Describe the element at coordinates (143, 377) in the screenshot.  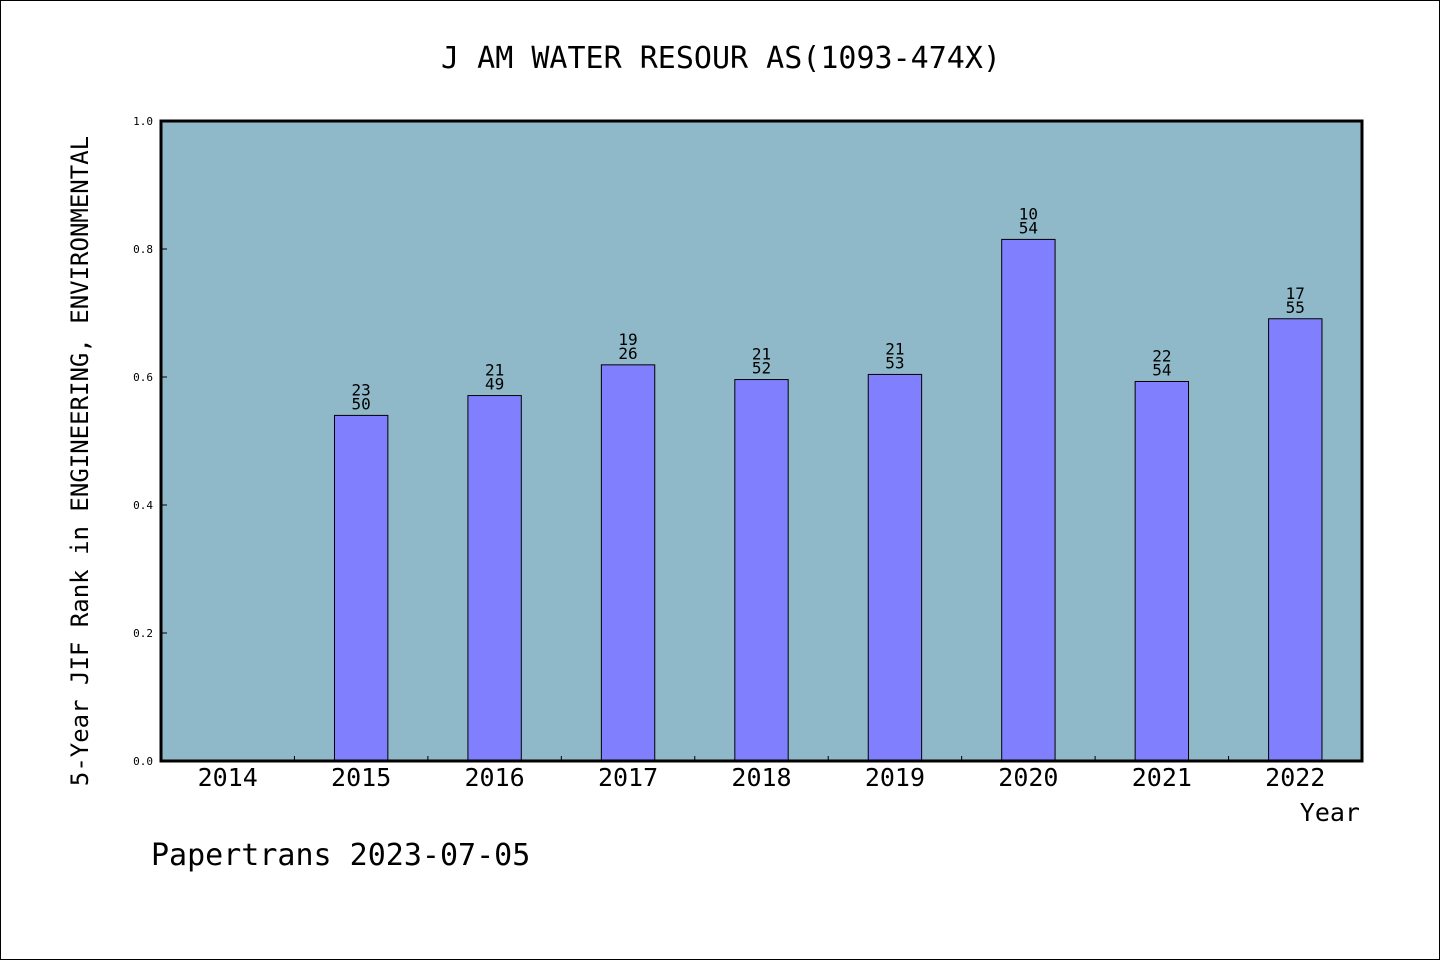
I see `y-tick-label-0.6: 0.6` at that location.